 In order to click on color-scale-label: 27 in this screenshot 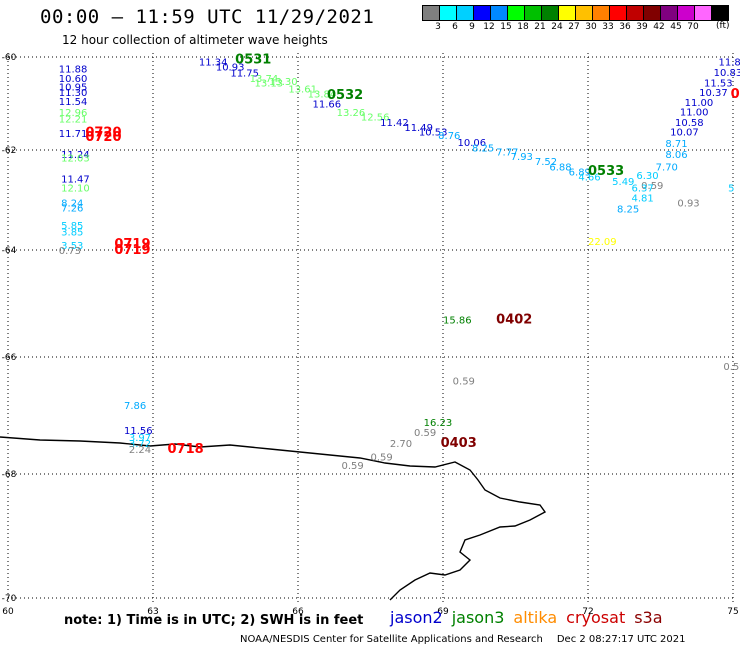, I will do `click(574, 27)`.